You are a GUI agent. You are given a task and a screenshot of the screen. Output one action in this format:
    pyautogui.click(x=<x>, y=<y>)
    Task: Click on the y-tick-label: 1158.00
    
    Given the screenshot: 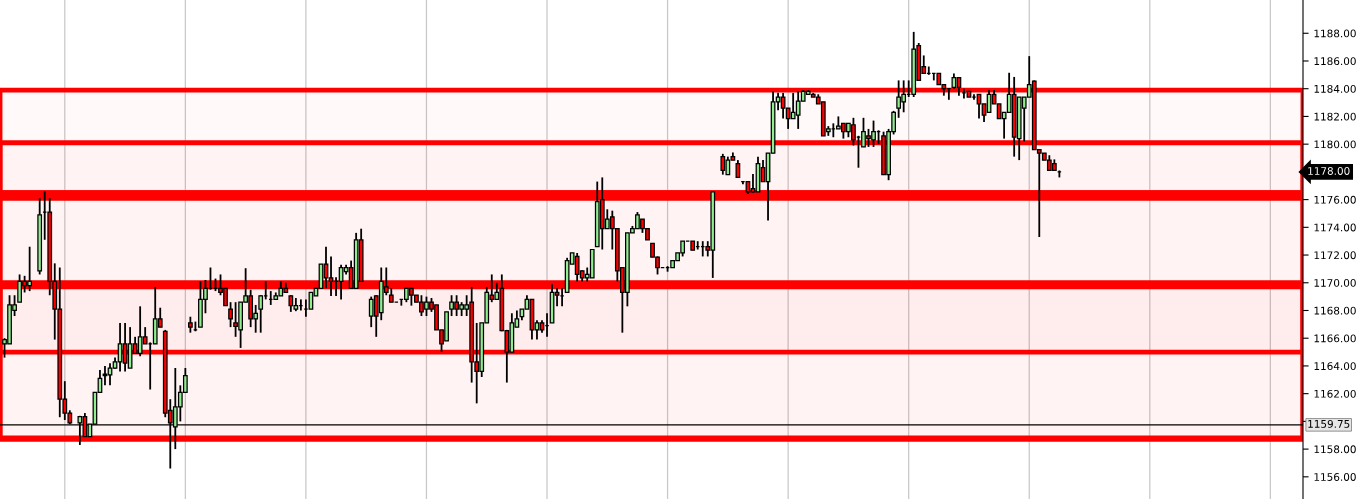 What is the action you would take?
    pyautogui.click(x=1335, y=449)
    